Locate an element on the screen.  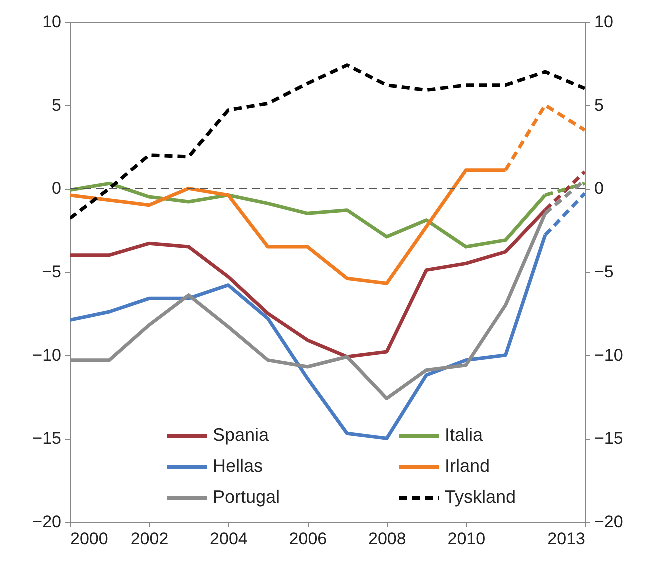
y2-tick-label: −5 is located at coordinates (604, 272).